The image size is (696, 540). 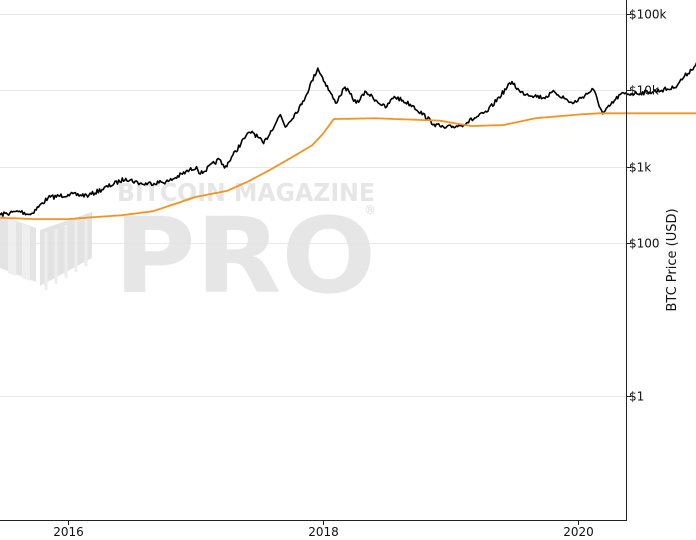 What do you see at coordinates (672, 259) in the screenshot?
I see `y-axis-title: BTC Price (USD)` at bounding box center [672, 259].